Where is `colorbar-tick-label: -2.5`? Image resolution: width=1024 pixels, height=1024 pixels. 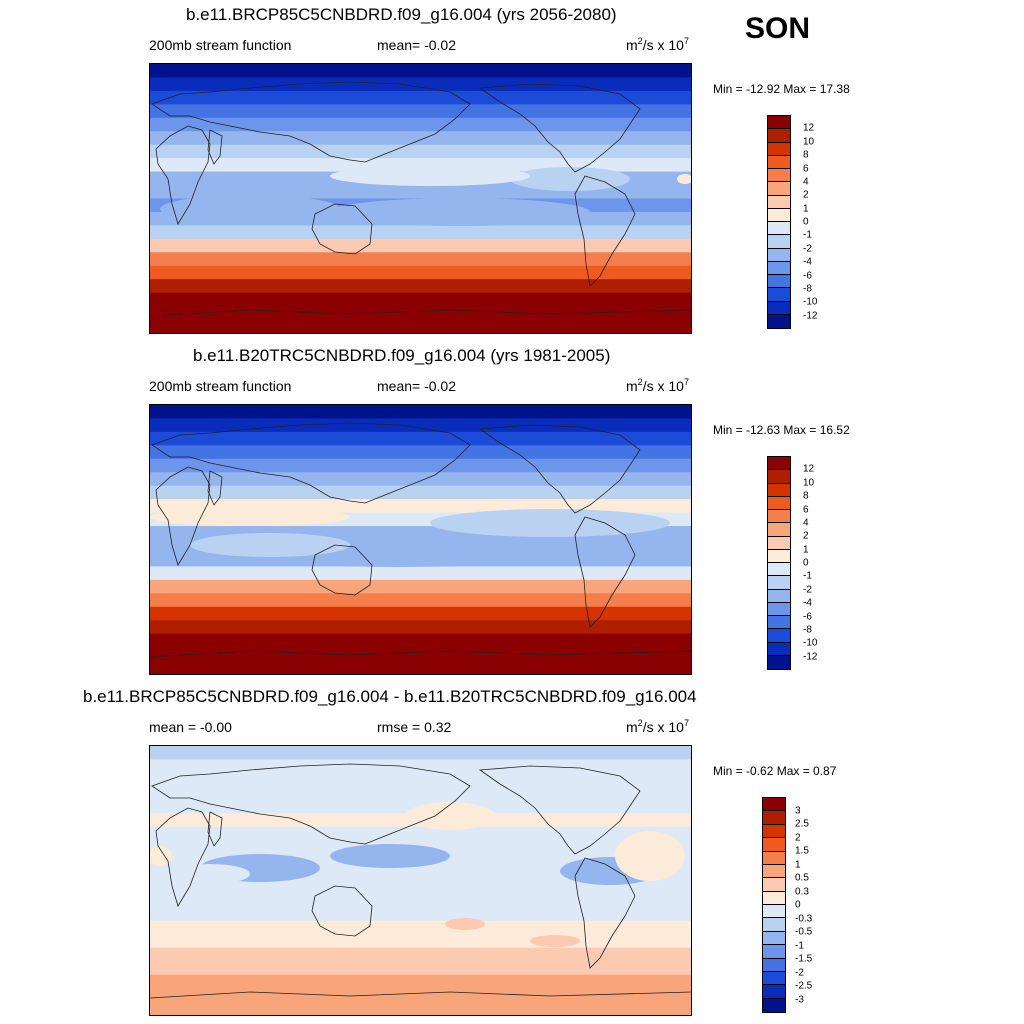 colorbar-tick-label: -2.5 is located at coordinates (804, 986).